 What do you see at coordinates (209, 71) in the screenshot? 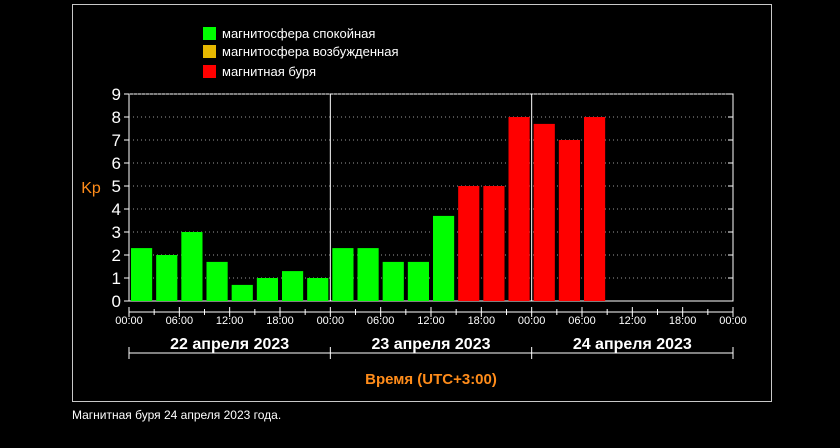
I see `legend-swatch-storm` at bounding box center [209, 71].